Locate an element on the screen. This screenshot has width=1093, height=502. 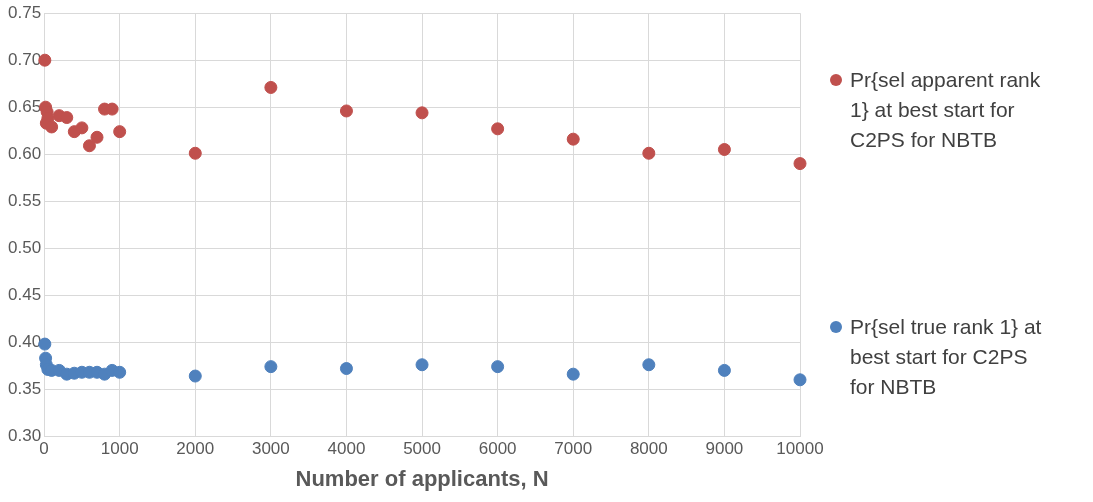
x-tick-label: 4000 is located at coordinates (346, 449).